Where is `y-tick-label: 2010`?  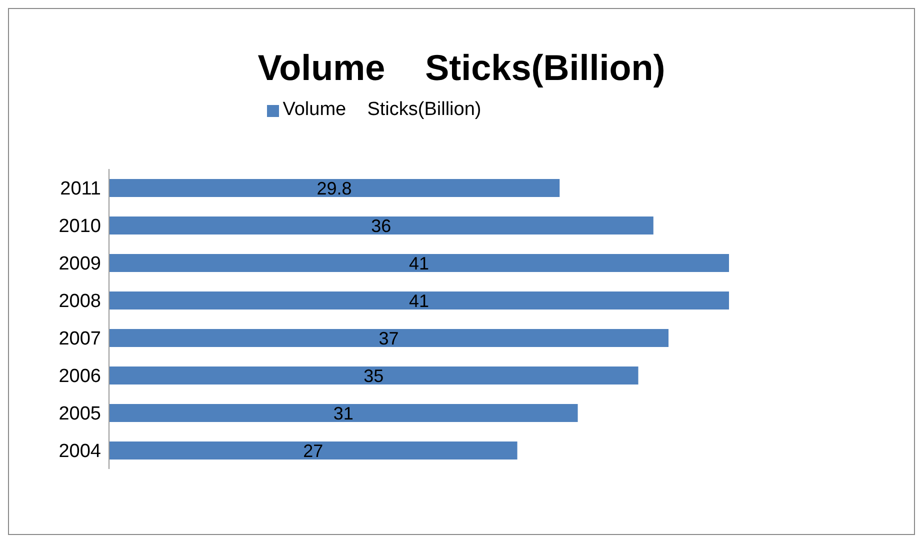
y-tick-label: 2010 is located at coordinates (79, 226).